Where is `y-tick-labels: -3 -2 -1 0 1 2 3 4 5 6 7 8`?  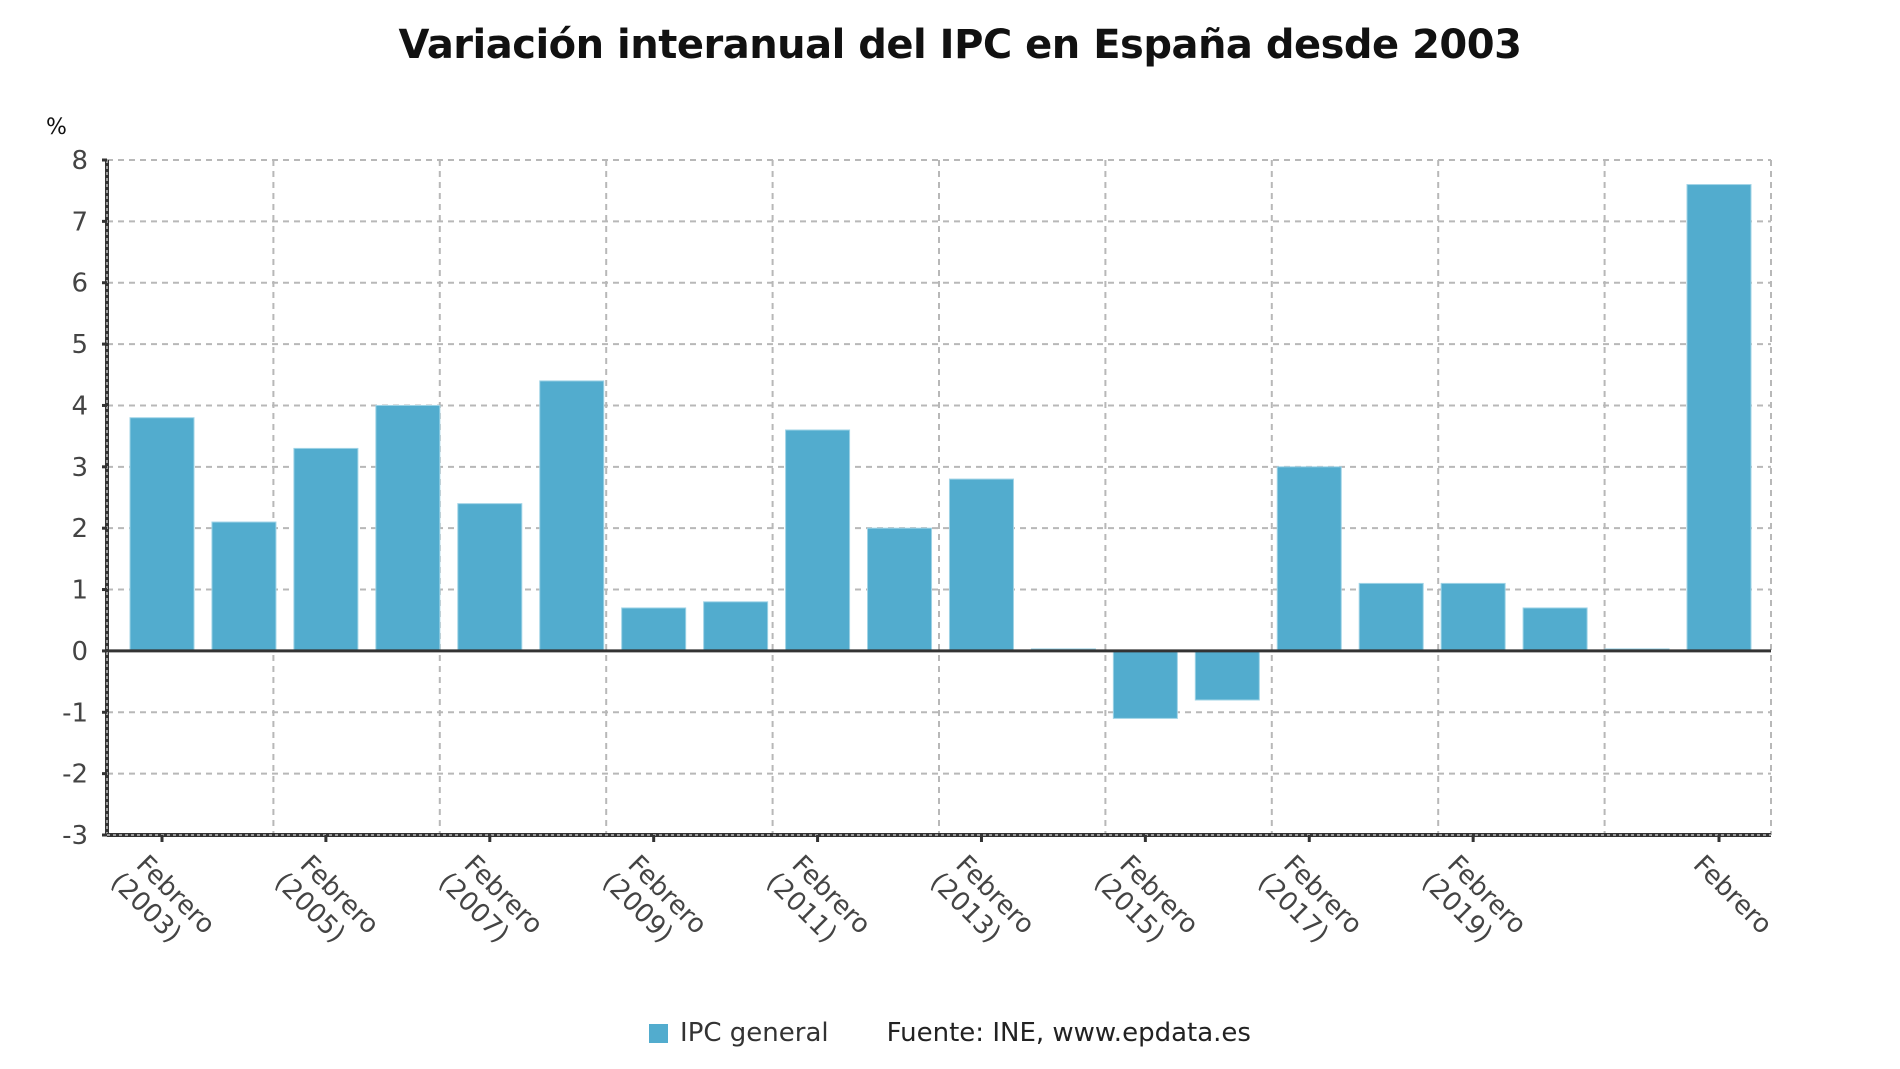
y-tick-labels: -3 -2 -1 0 1 2 3 4 5 6 7 8 is located at coordinates (75, 498).